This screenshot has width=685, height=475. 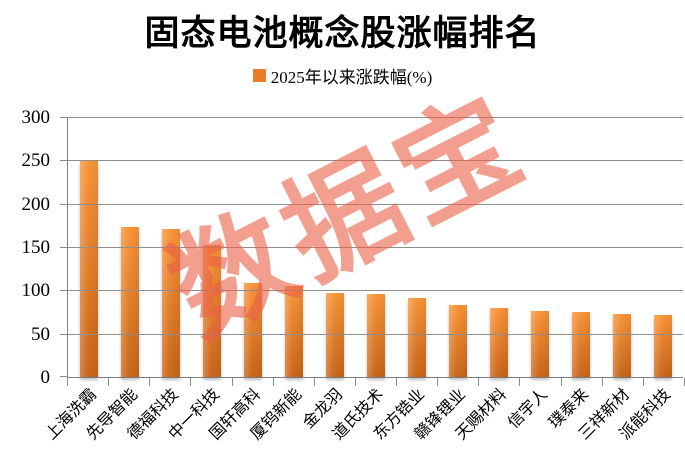 I want to click on y-axis-label: 50, so click(x=40, y=334).